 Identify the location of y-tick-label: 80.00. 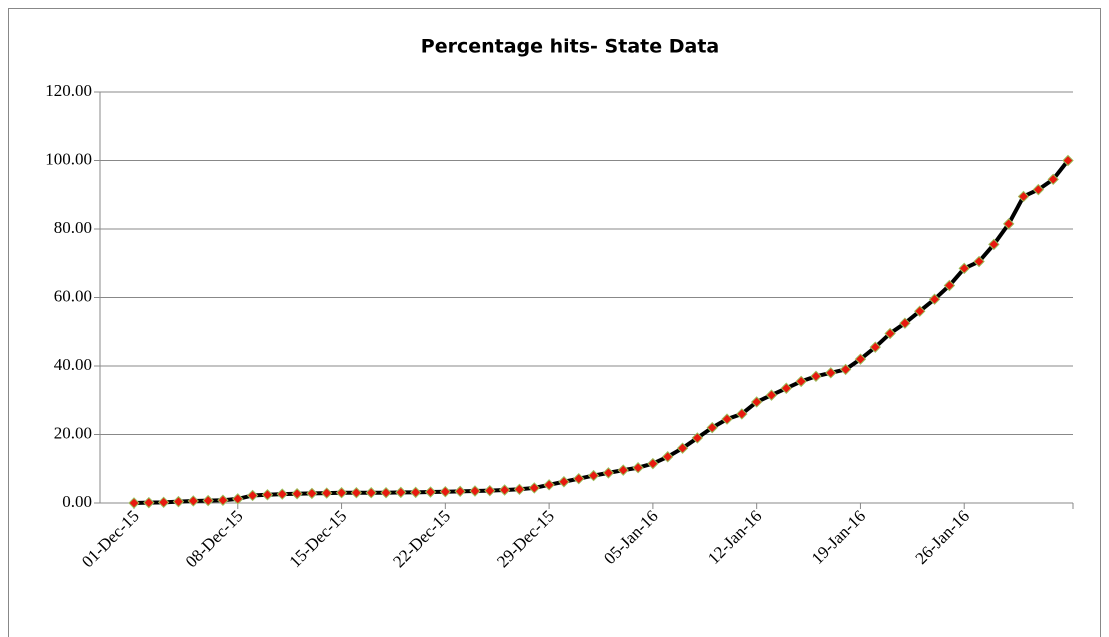
(73, 227).